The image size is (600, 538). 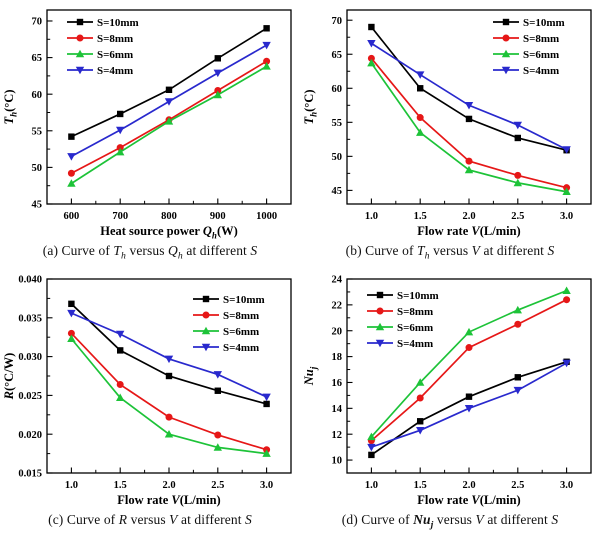 I want to click on svg-text: 18, so click(x=337, y=357).